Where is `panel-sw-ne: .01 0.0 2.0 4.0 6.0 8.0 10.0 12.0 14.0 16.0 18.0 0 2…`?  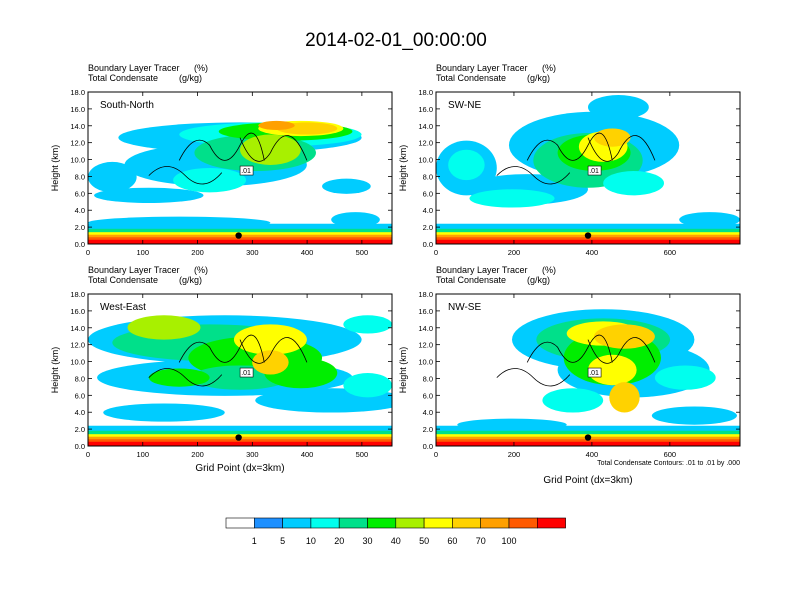 panel-sw-ne: .01 0.0 2.0 4.0 6.0 8.0 10.0 12.0 14.0 16.0 18.0 0 2… is located at coordinates (569, 160).